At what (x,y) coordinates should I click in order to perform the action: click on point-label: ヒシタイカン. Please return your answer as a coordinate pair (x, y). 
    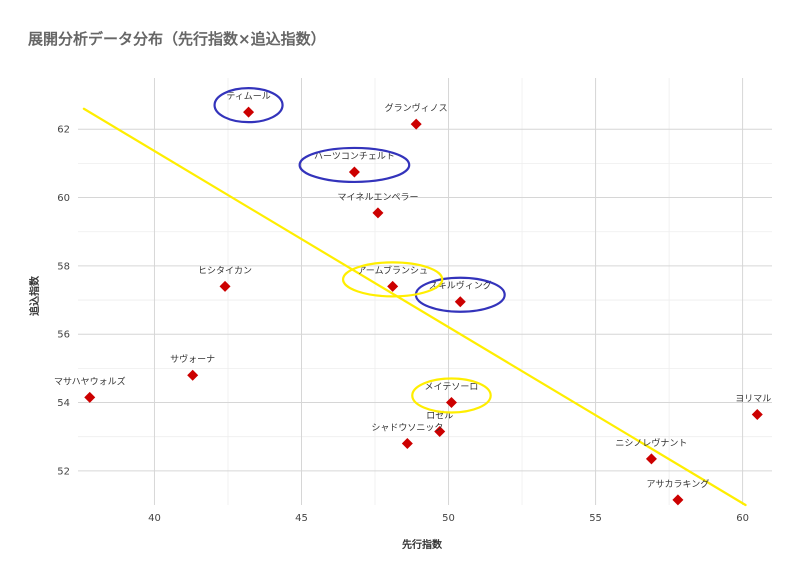
    Looking at the image, I should click on (225, 270).